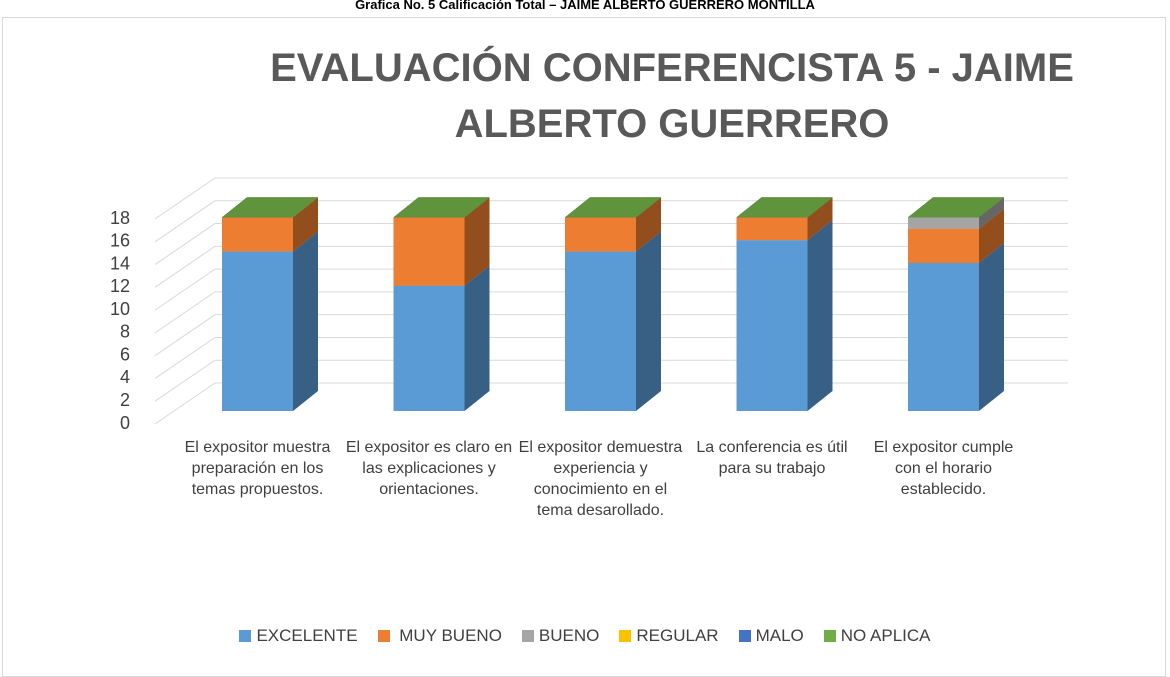 This screenshot has width=1170, height=677. Describe the element at coordinates (125, 377) in the screenshot. I see `y-tick-label: 4` at that location.